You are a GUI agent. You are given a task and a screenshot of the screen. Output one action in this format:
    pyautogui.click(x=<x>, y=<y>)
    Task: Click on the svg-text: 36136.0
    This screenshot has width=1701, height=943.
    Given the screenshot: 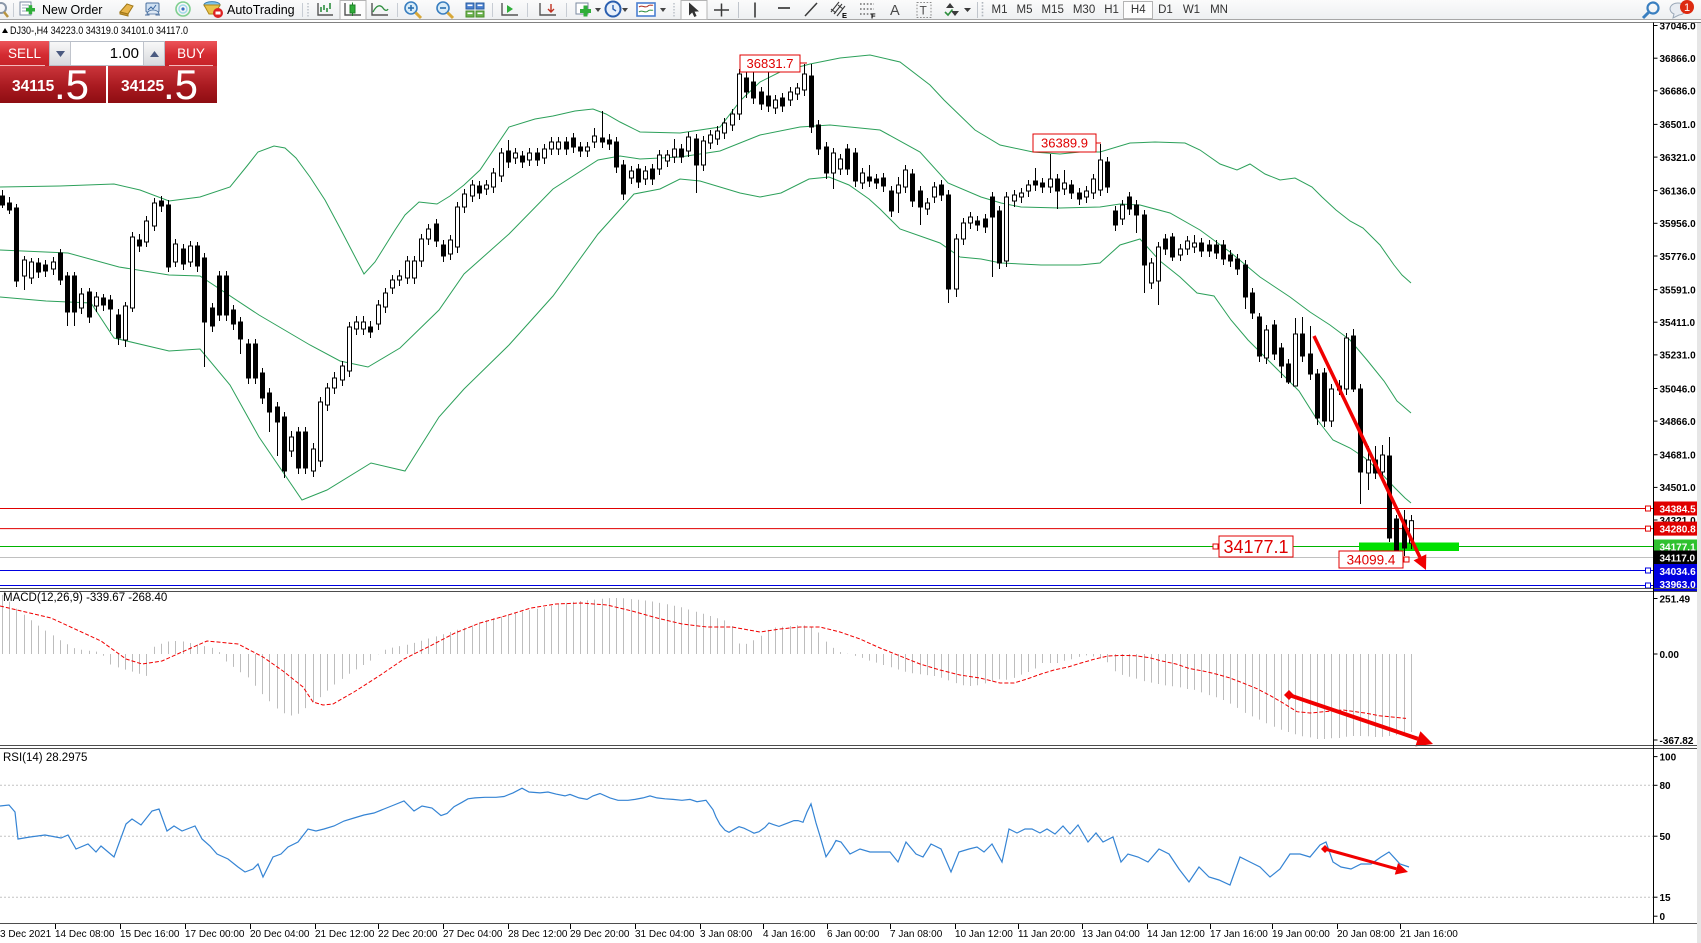 What is the action you would take?
    pyautogui.click(x=1678, y=191)
    